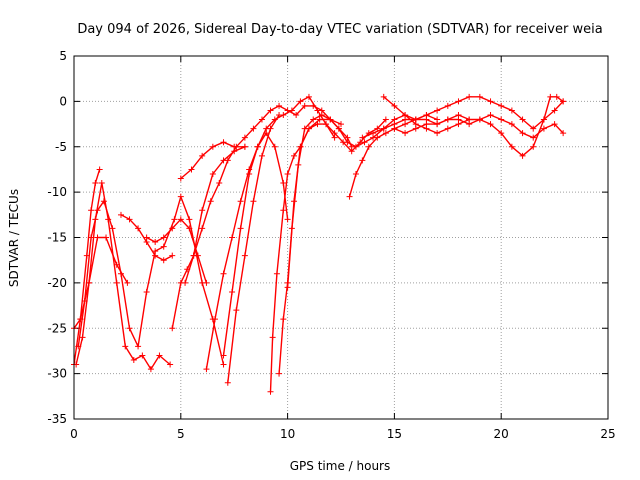 The image size is (640, 480). I want to click on x-axis-label: GPS time / hours, so click(340, 466).